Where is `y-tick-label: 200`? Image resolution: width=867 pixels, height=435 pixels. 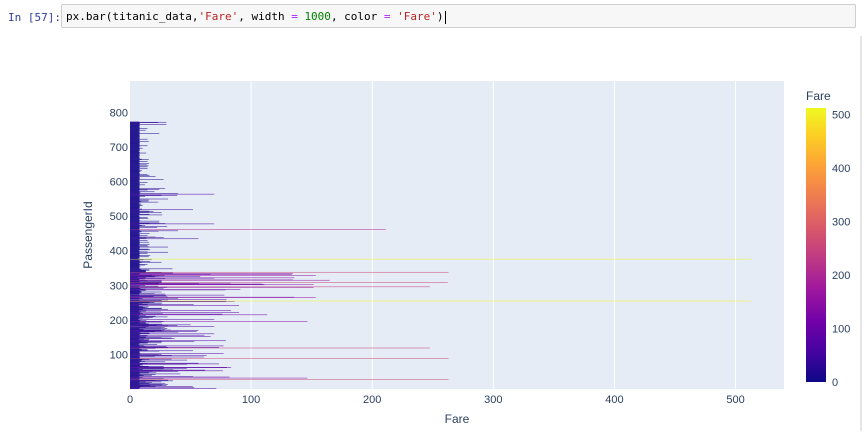 y-tick-label: 200 is located at coordinates (119, 321).